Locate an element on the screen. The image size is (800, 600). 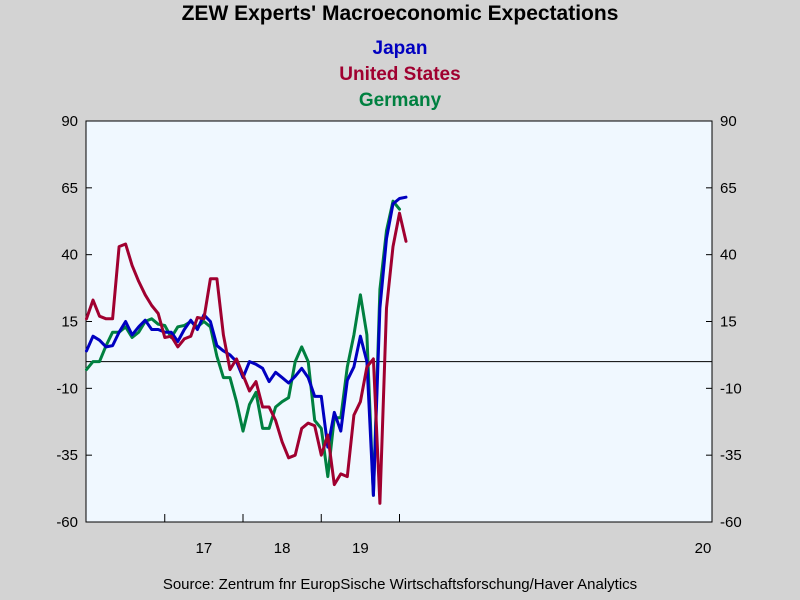
y-tick-label-left: -35 is located at coordinates (67, 455).